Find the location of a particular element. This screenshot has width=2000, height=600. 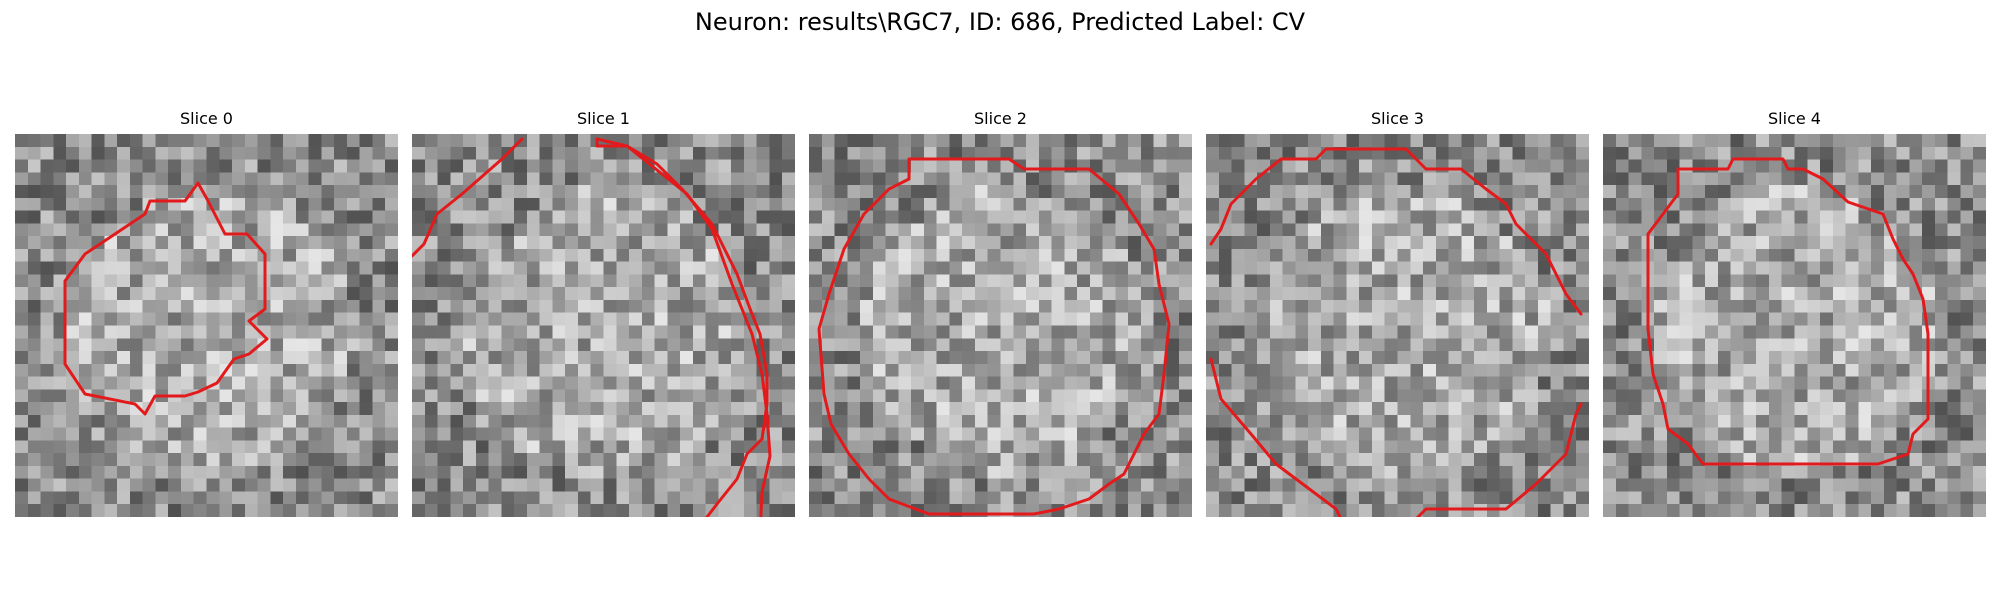

slice-panel-1: Slice 1 is located at coordinates (603, 313).